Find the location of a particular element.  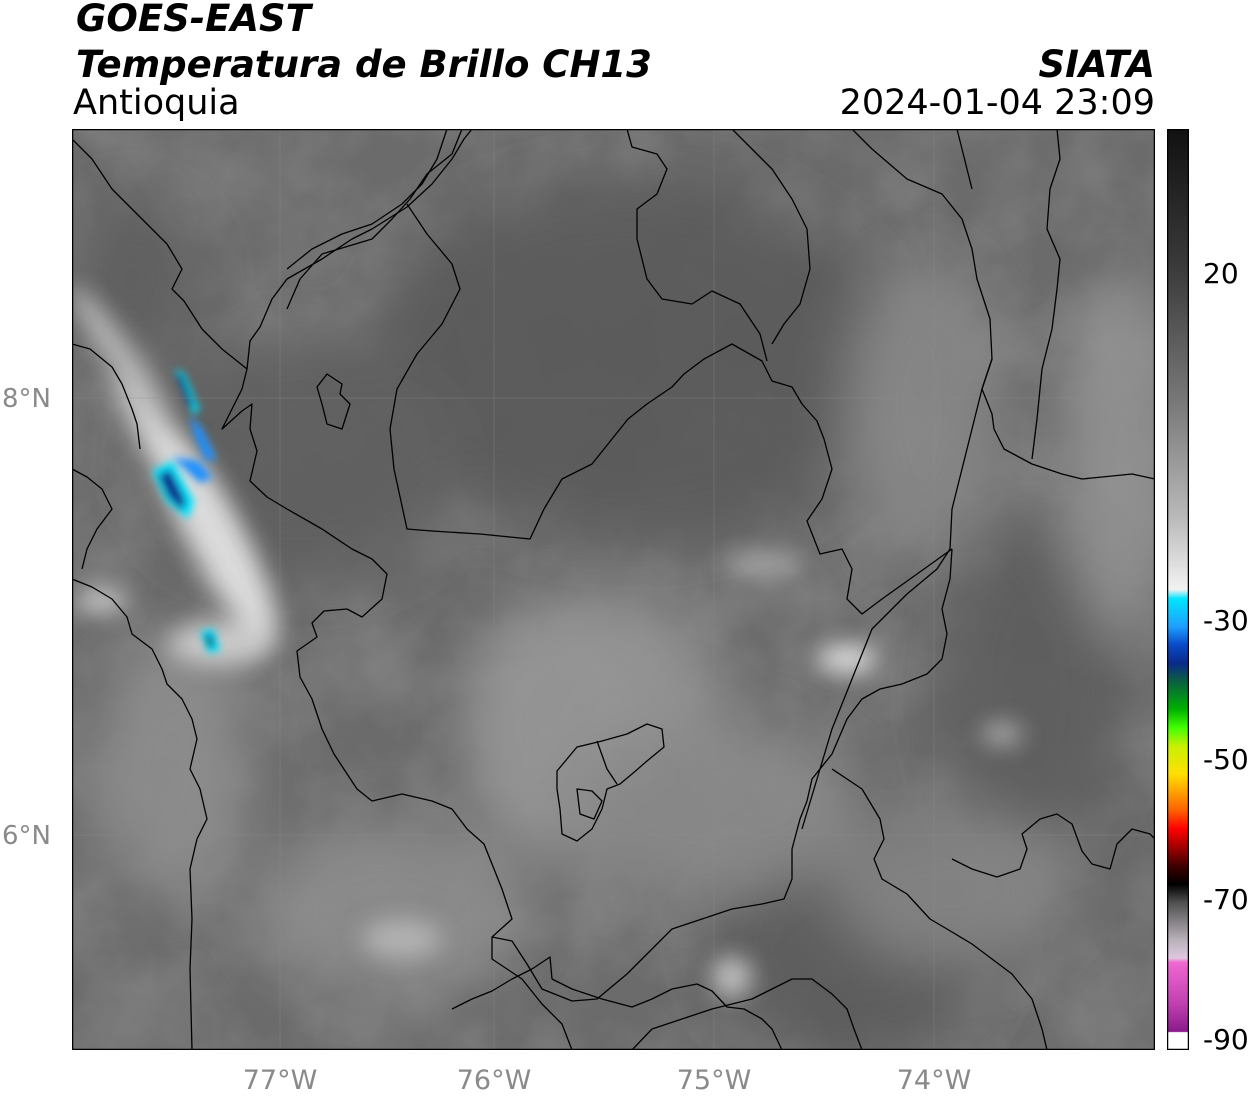

lon-label-76w: 76°W is located at coordinates (494, 1080).